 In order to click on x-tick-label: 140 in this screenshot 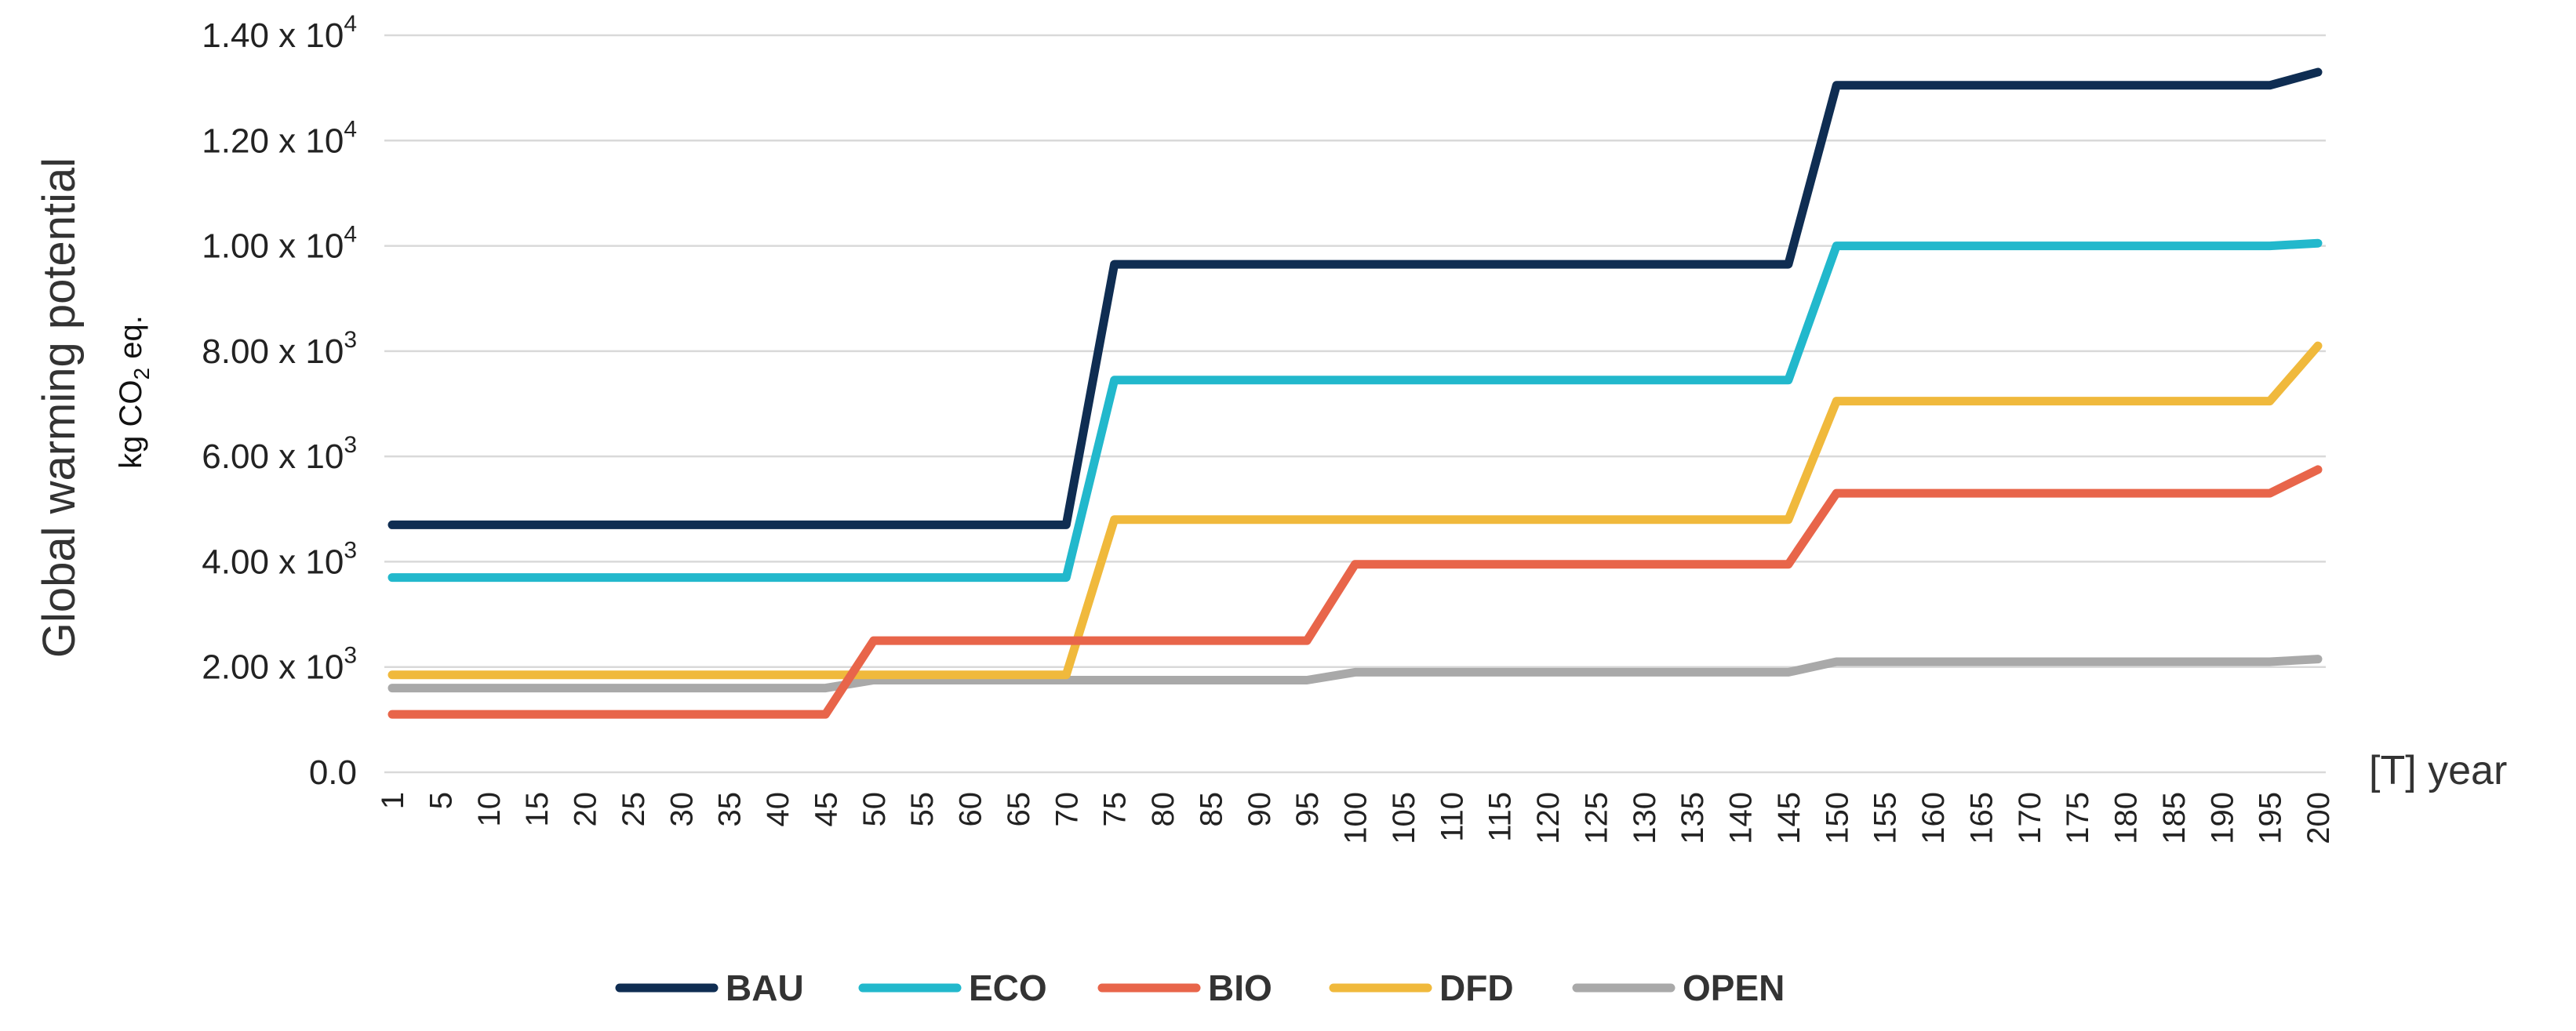, I will do `click(1742, 818)`.